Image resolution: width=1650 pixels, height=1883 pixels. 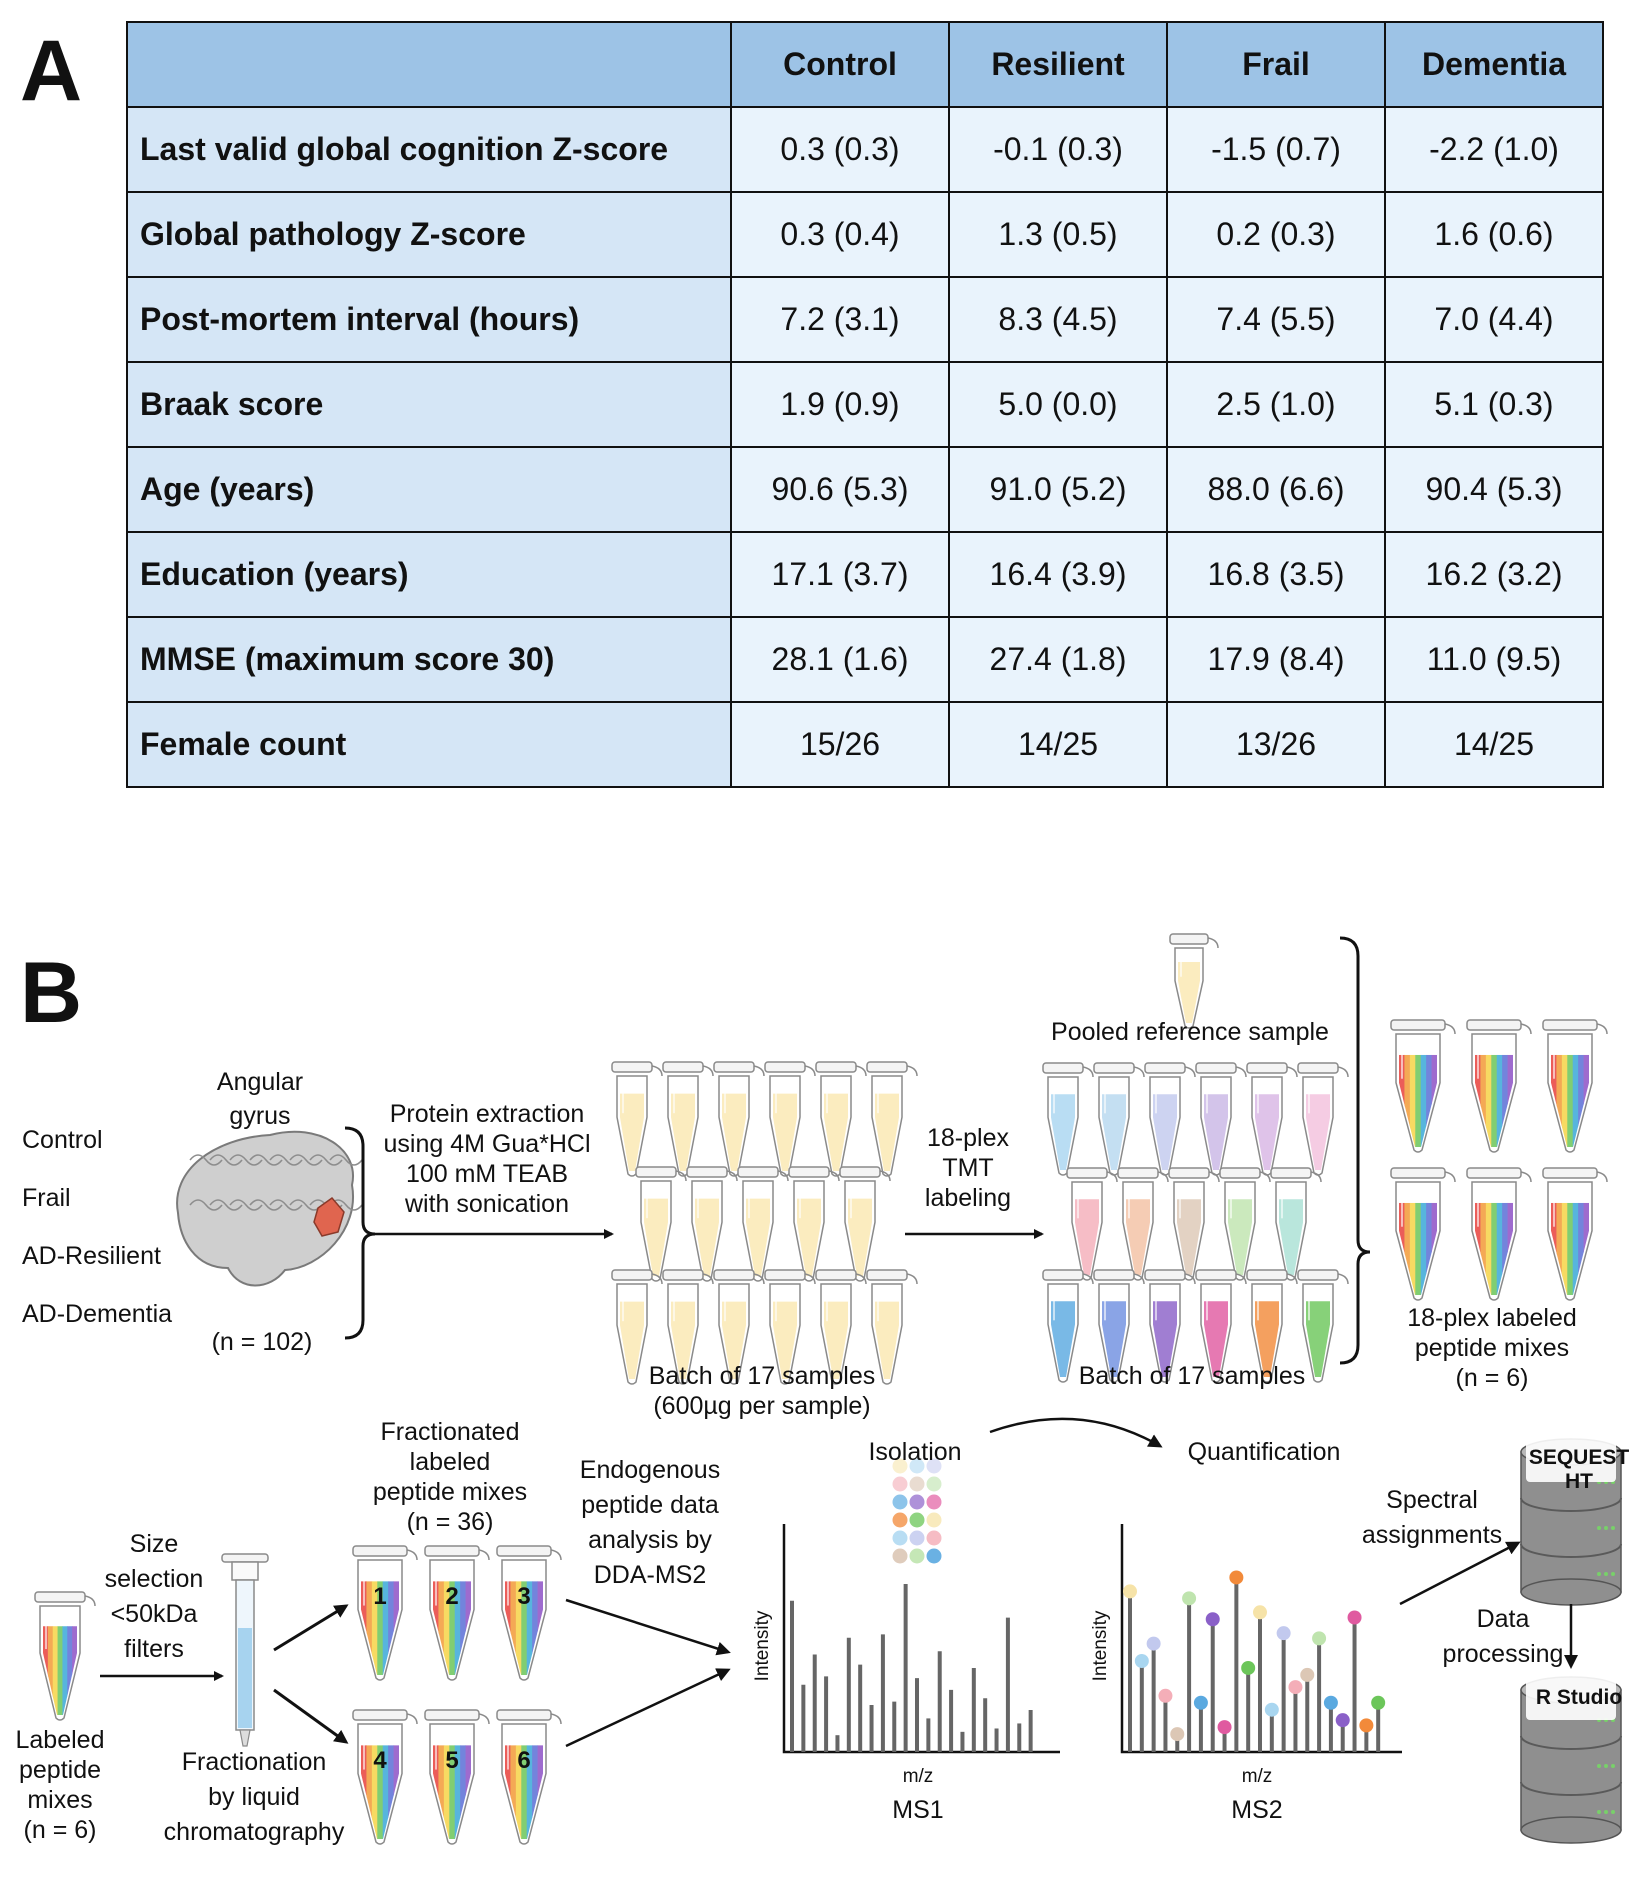 I want to click on table-cell: 0.3 (0.4), so click(x=840, y=234).